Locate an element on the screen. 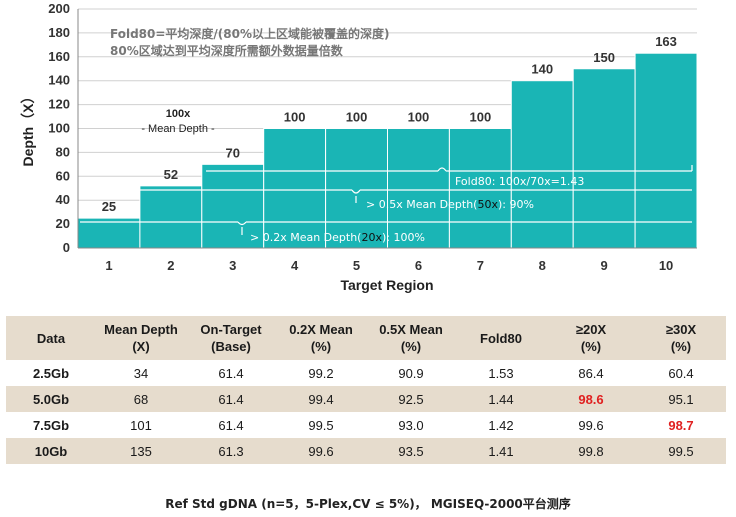 The width and height of the screenshot is (736, 517). fifth-mean-annotation: > 0.2x Mean Depth(20x): 100% is located at coordinates (337, 237).